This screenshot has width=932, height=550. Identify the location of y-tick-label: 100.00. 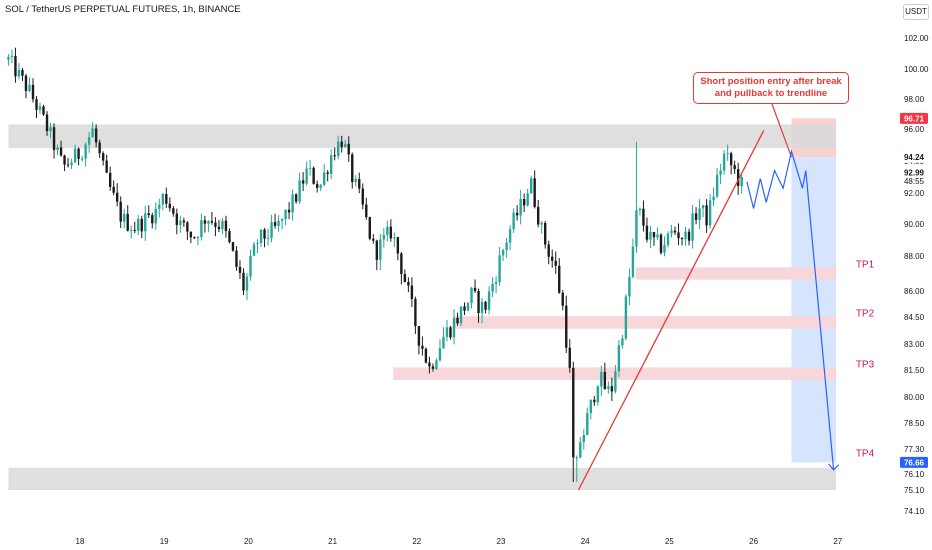
(916, 69).